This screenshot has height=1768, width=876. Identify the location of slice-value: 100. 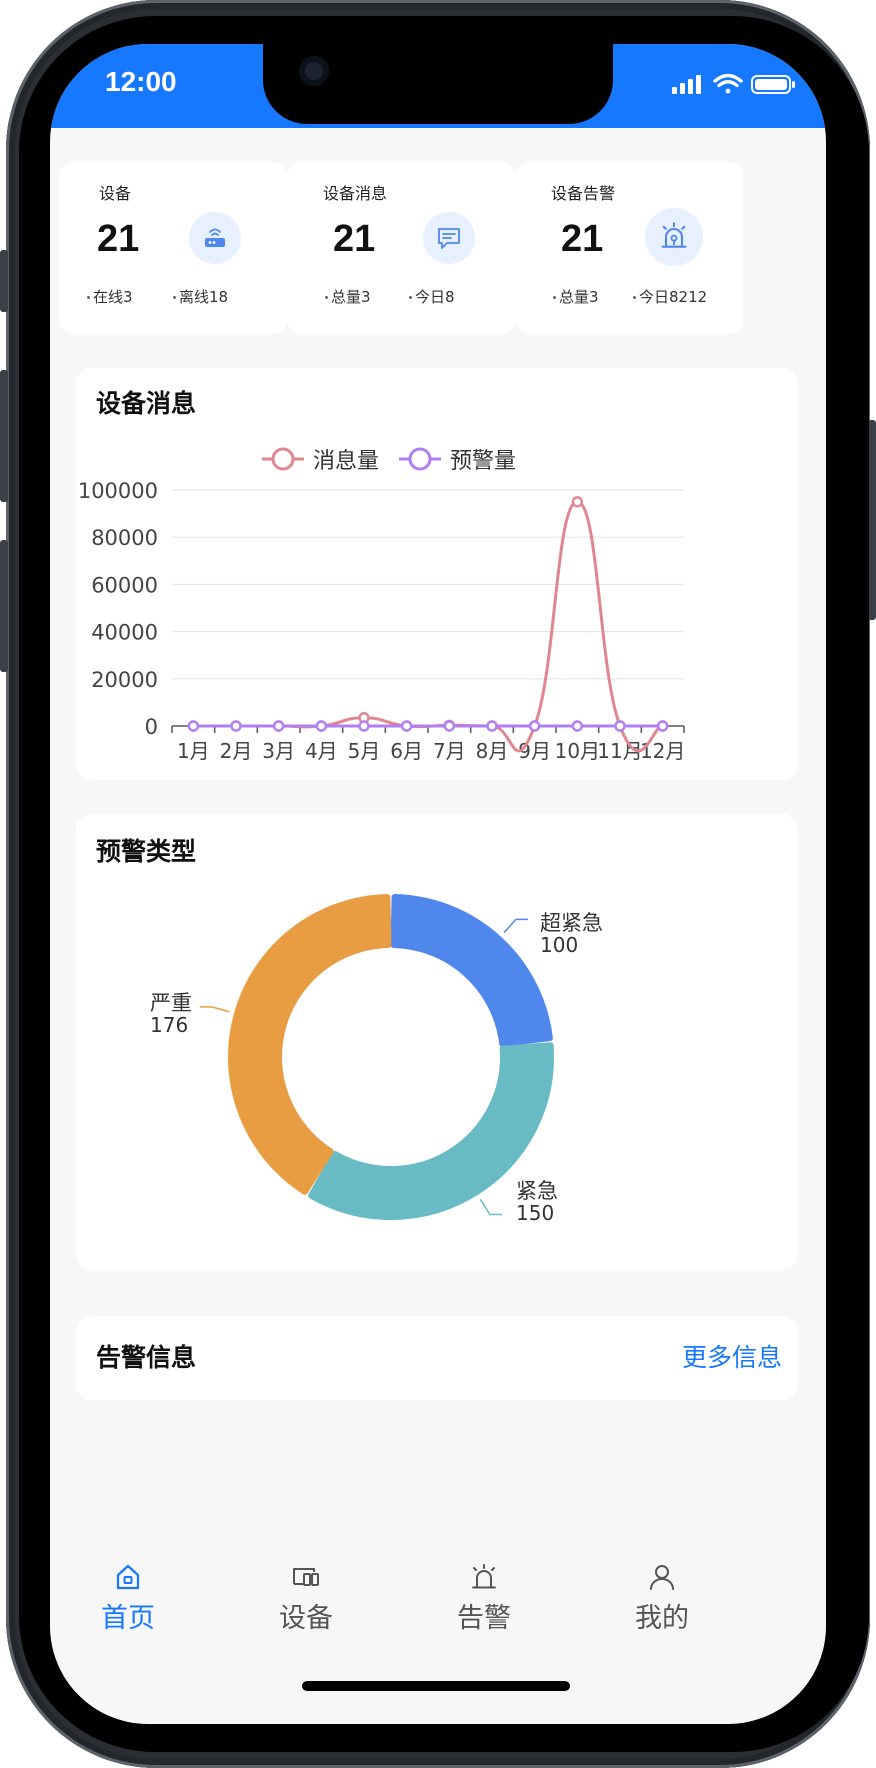
(559, 945).